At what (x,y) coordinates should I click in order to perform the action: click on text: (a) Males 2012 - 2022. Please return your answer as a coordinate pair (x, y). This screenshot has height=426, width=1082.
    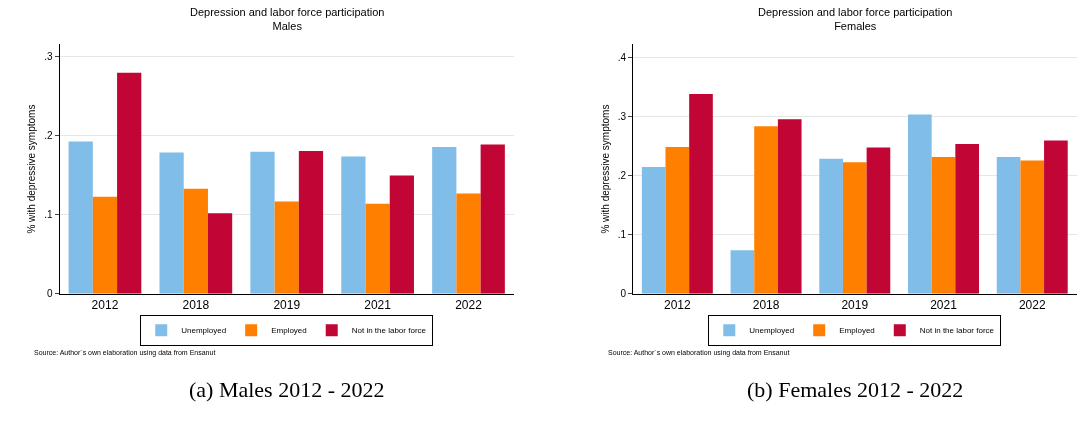
    Looking at the image, I should click on (287, 389).